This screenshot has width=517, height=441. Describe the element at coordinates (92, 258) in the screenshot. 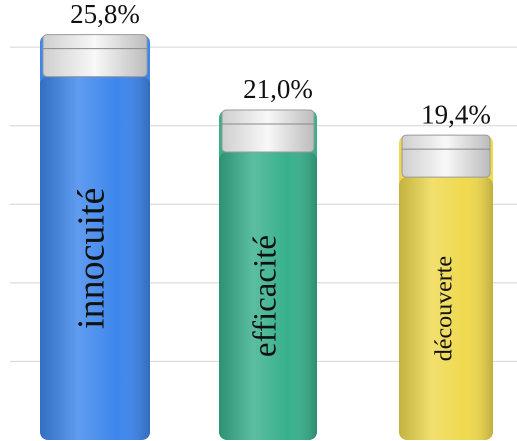

I see `category-label: innocuité` at that location.